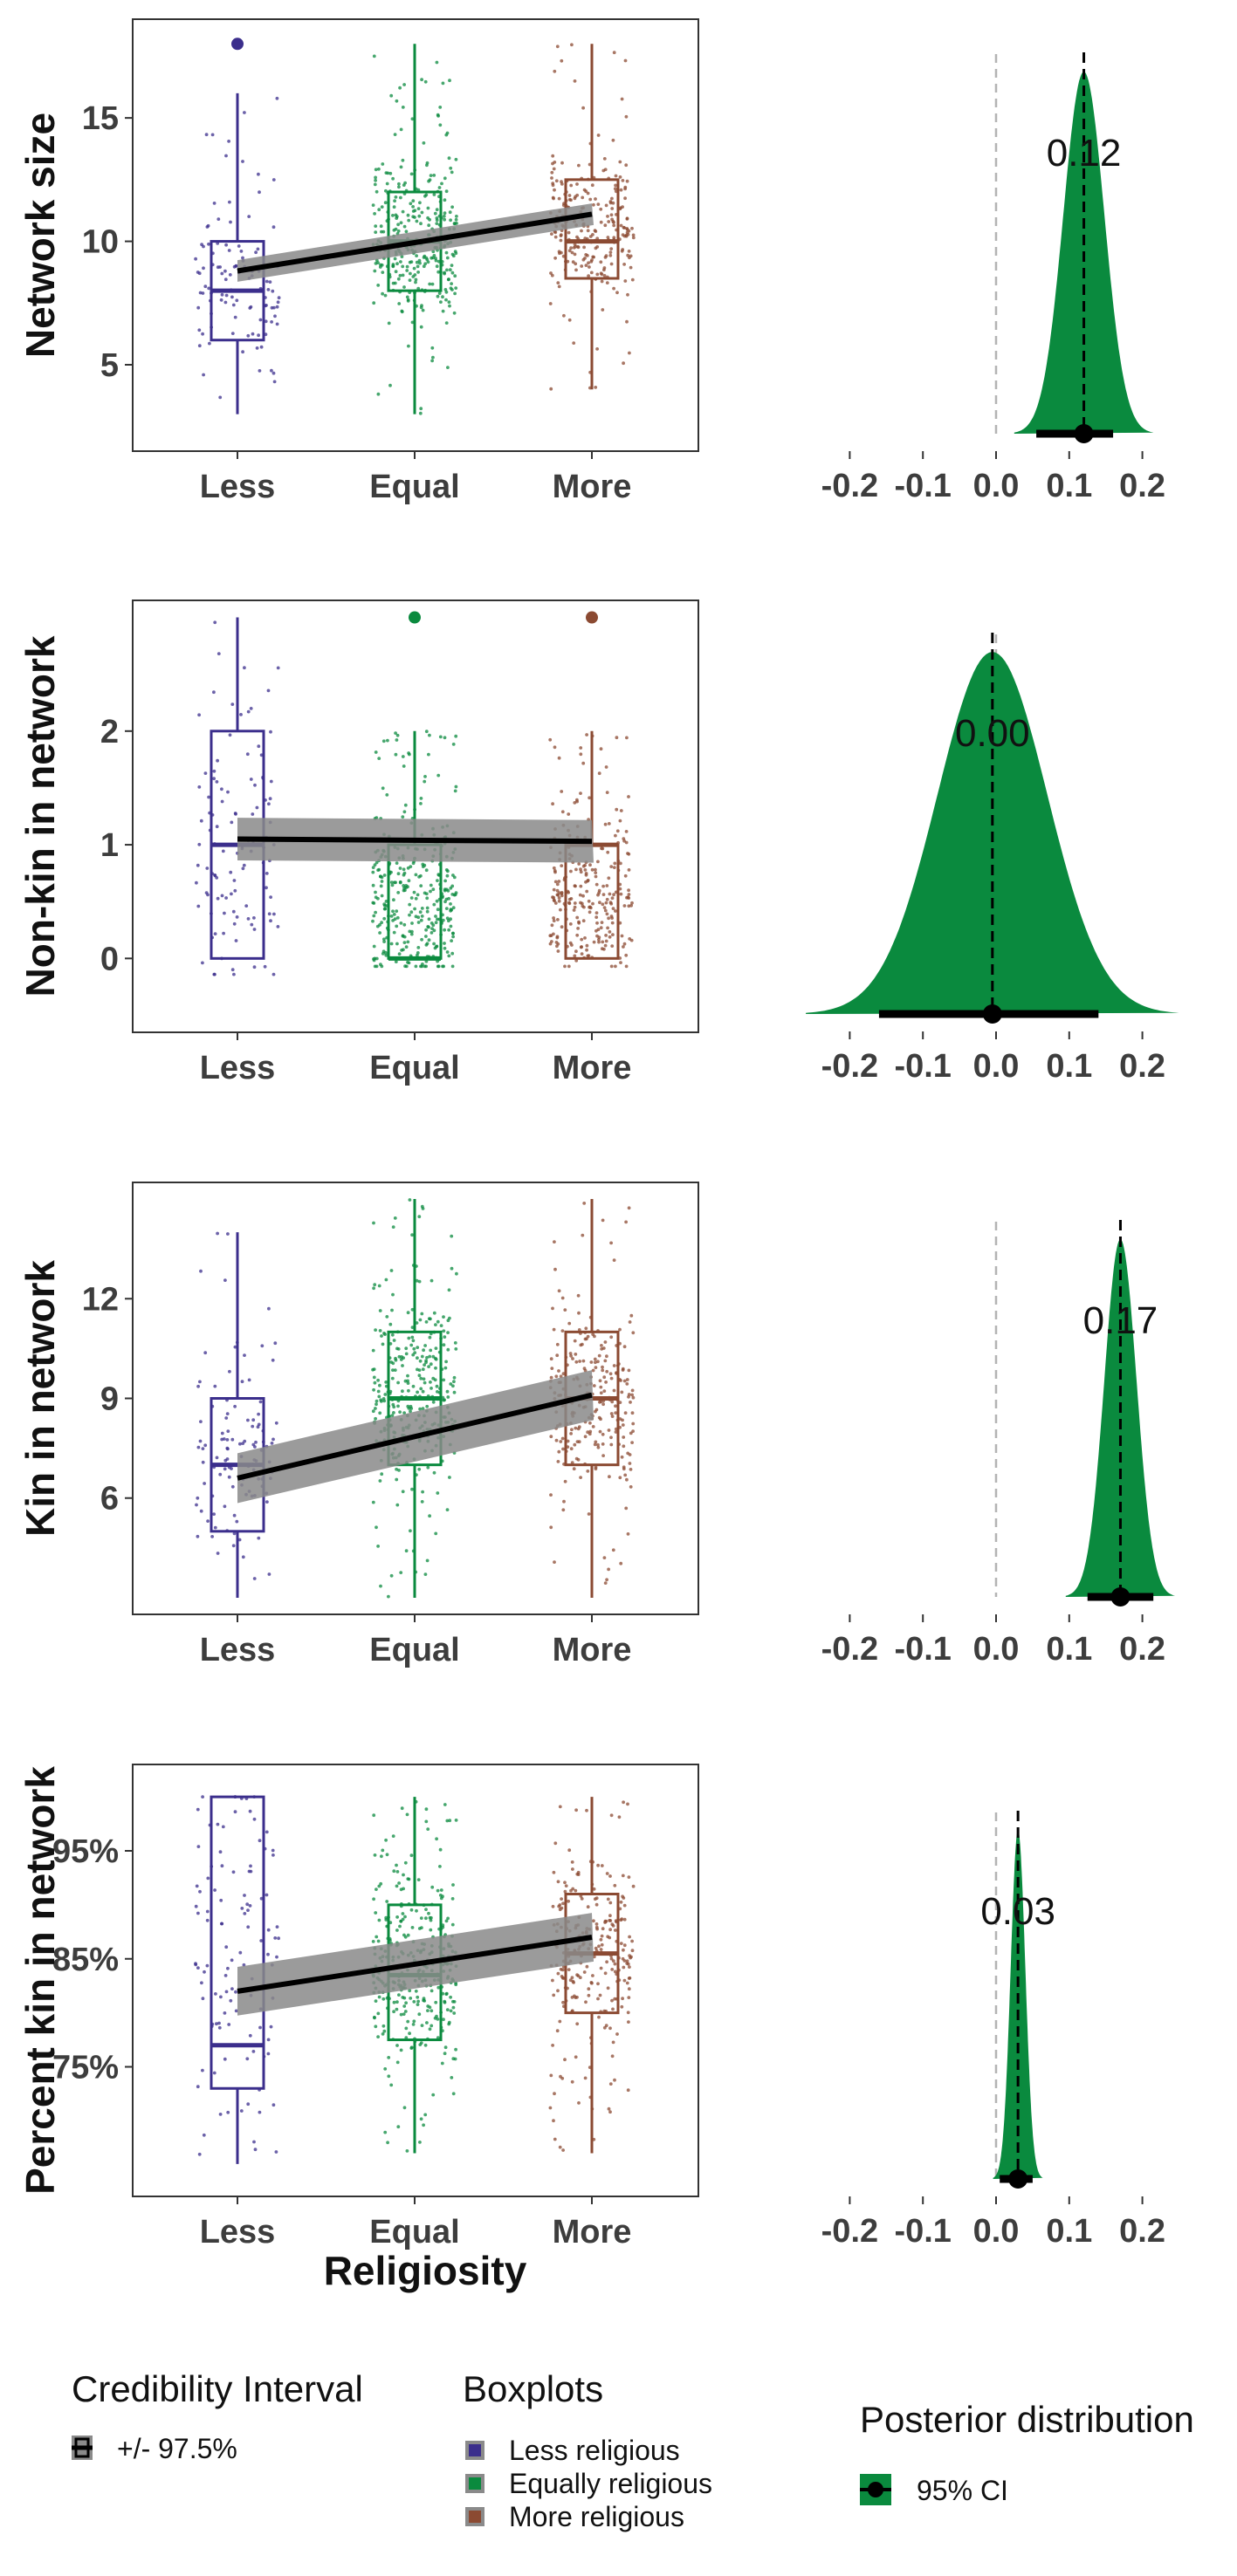 The width and height of the screenshot is (1237, 2576). What do you see at coordinates (1018, 2005) in the screenshot?
I see `posterior-density` at bounding box center [1018, 2005].